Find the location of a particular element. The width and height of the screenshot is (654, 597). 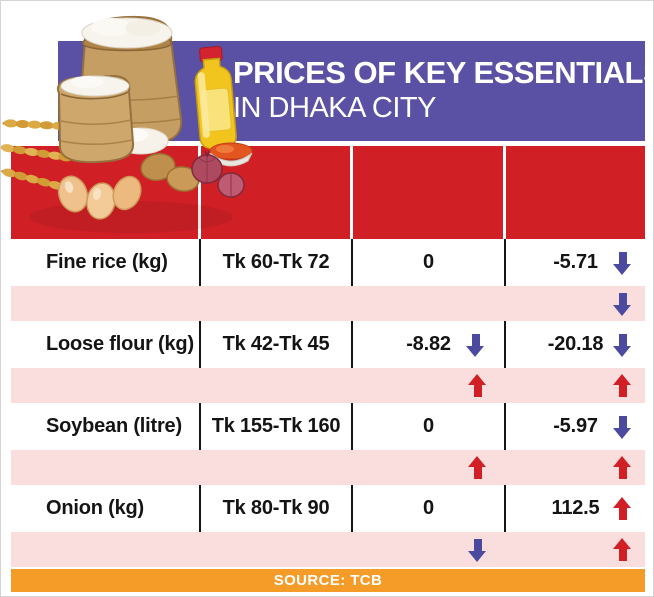

price-cell: Tk 60-Tk 72 is located at coordinates (277, 262).